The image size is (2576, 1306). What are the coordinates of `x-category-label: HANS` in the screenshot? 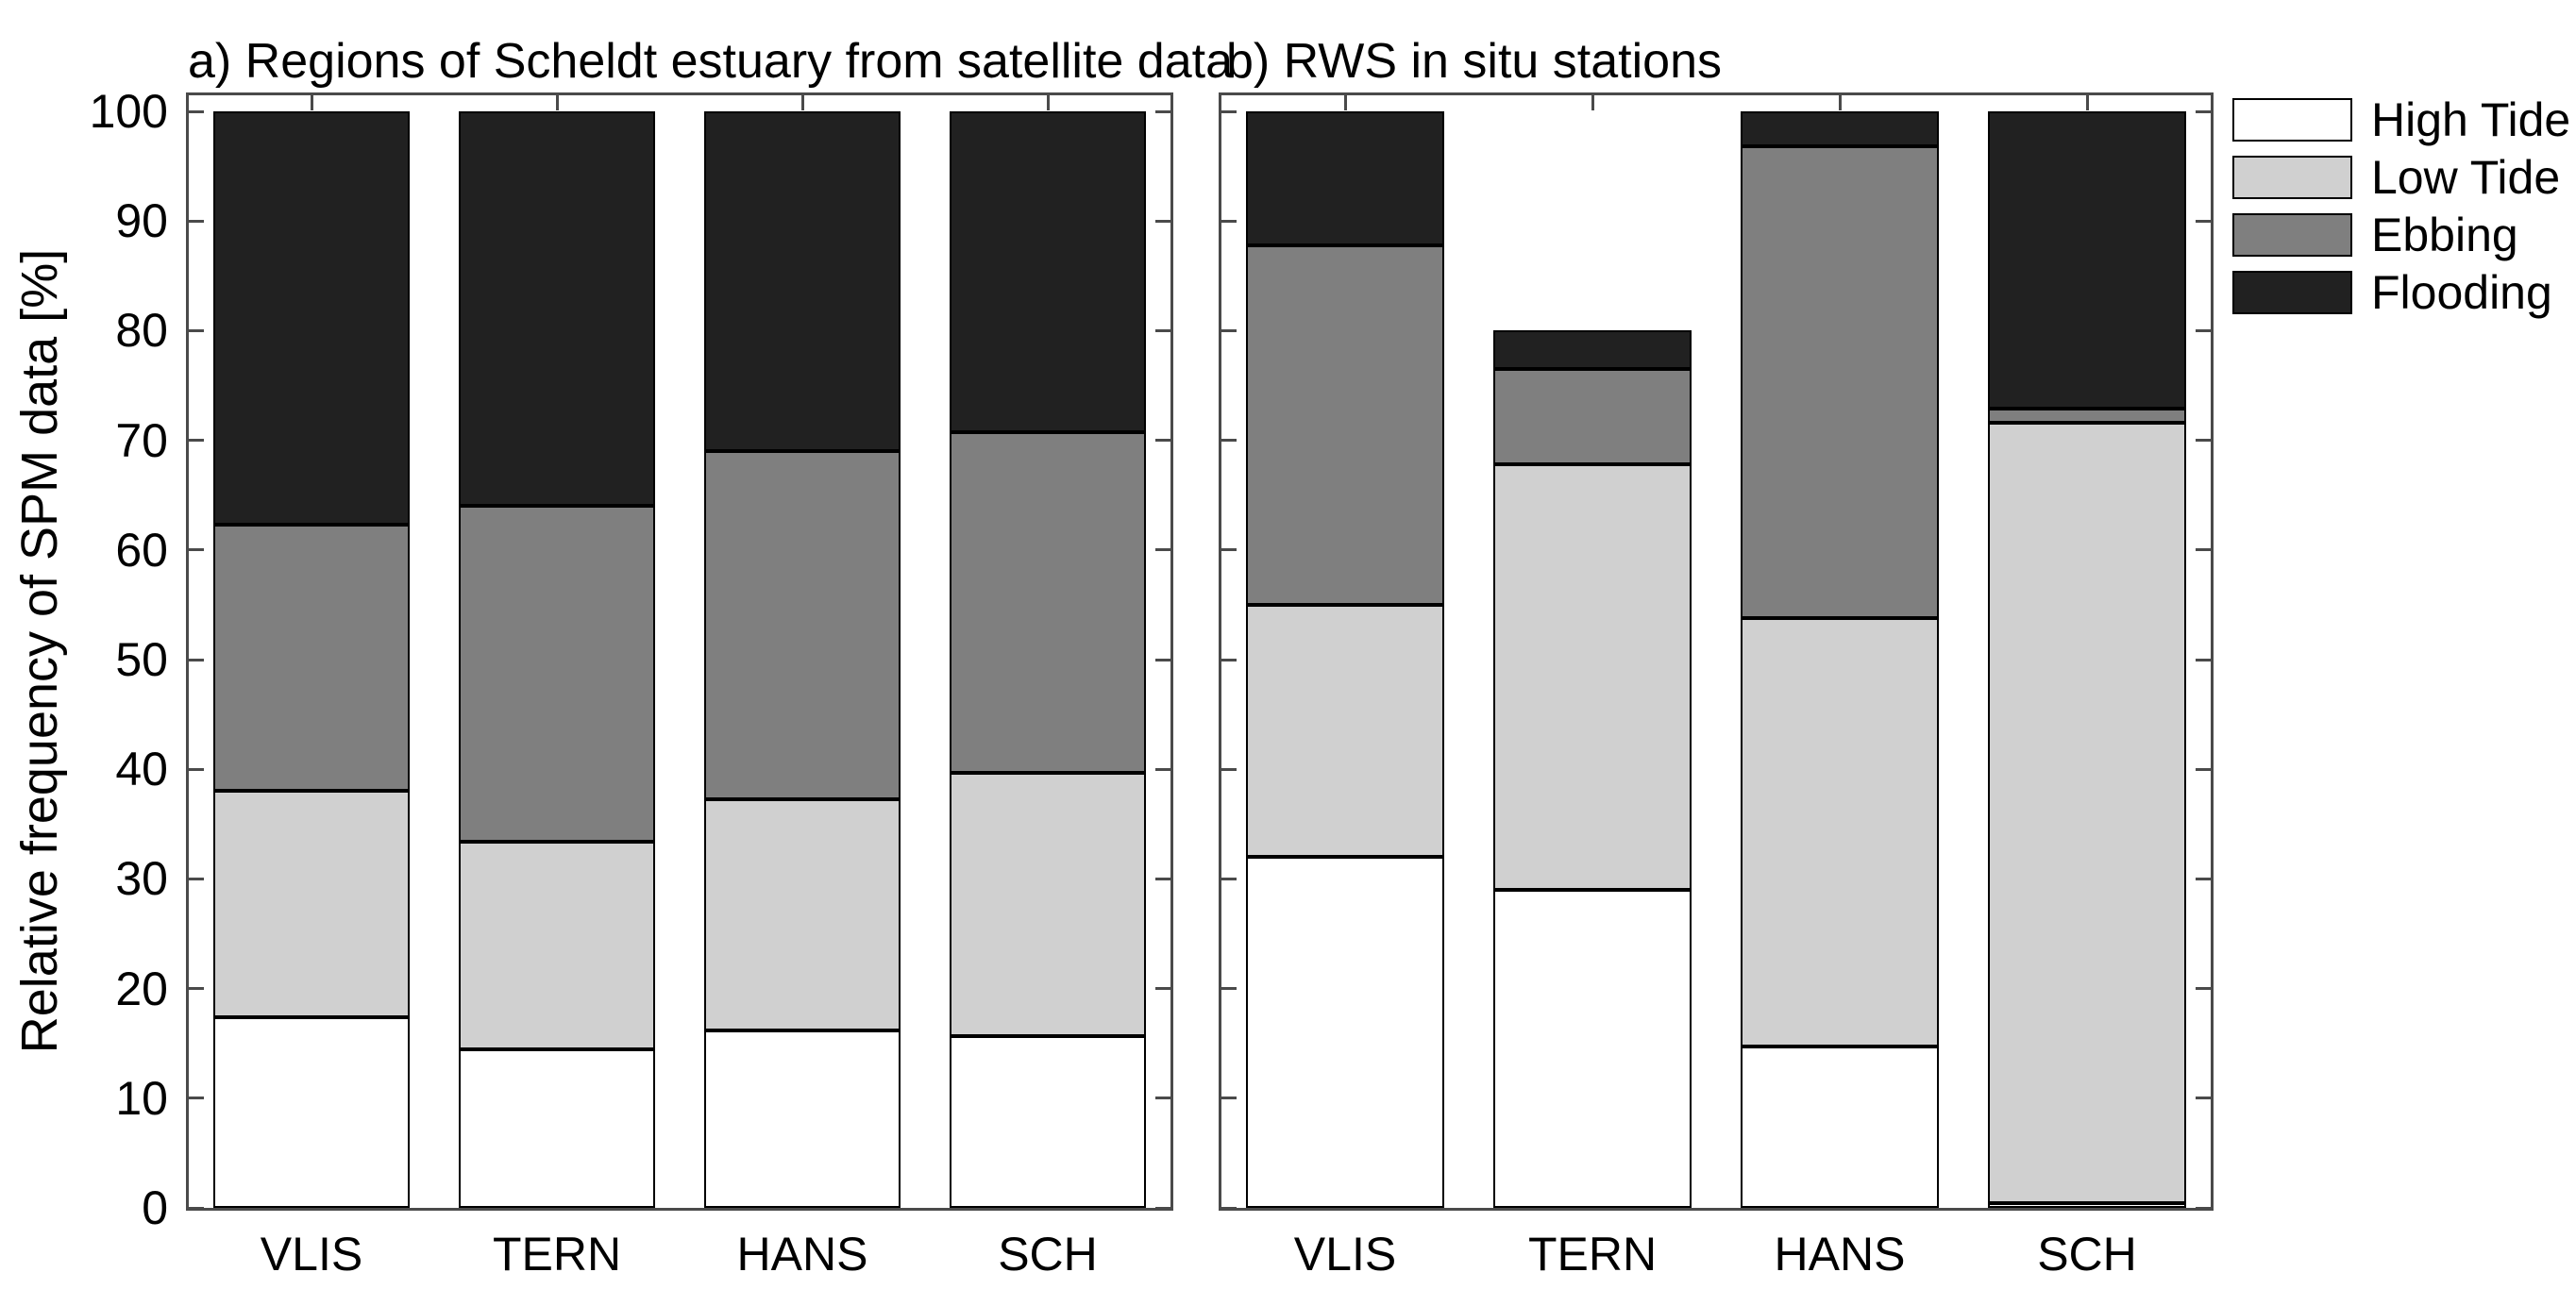 It's located at (802, 1254).